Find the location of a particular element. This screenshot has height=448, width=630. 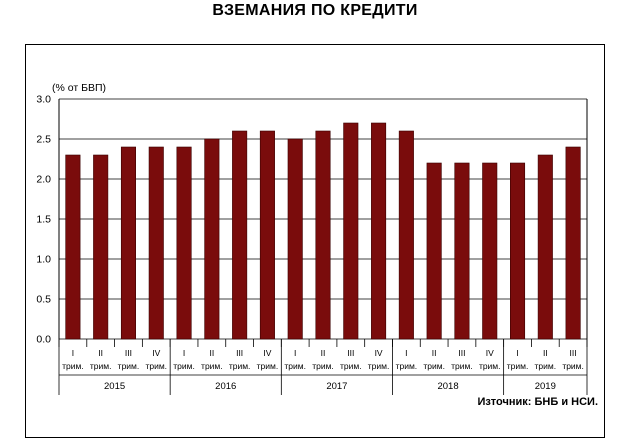

year-label: 2019 is located at coordinates (545, 386).